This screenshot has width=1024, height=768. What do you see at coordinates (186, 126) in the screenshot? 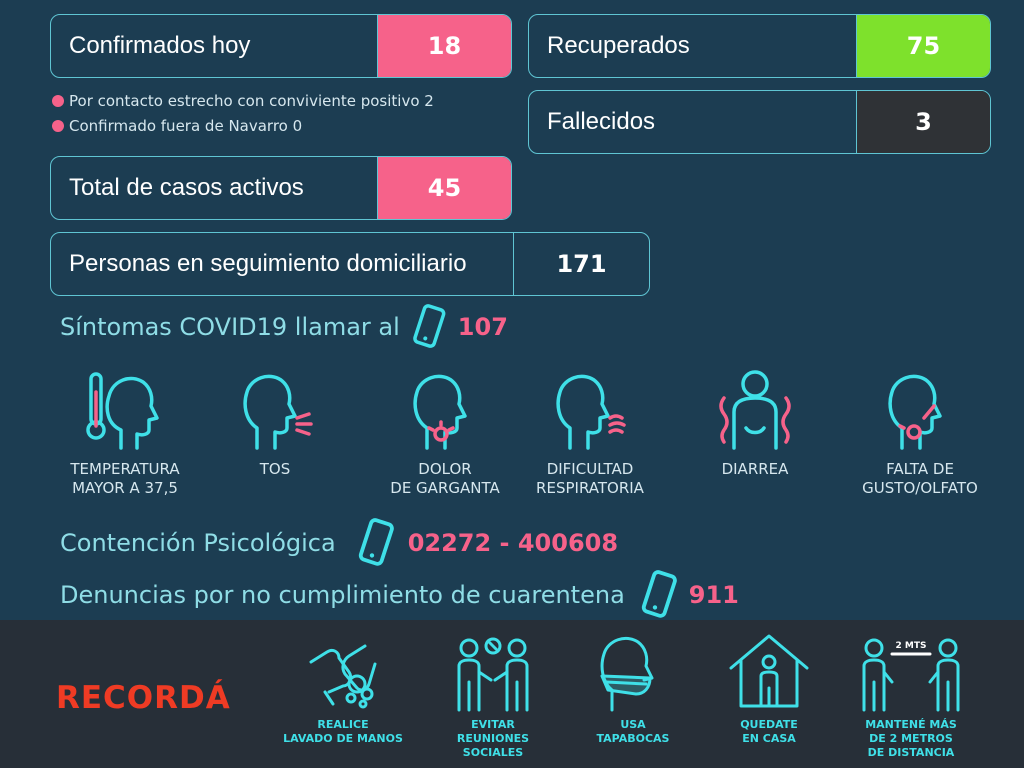
I see `note-fuera-navarro-text: Confirmado fuera de Navarro 0` at bounding box center [186, 126].